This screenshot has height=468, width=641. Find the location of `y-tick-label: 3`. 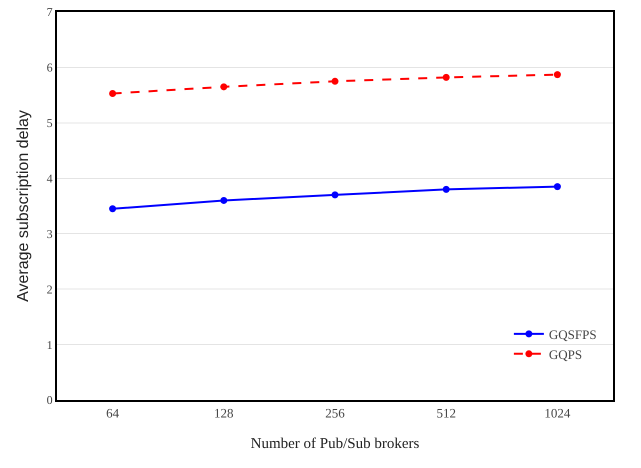

y-tick-label: 3 is located at coordinates (49, 233).